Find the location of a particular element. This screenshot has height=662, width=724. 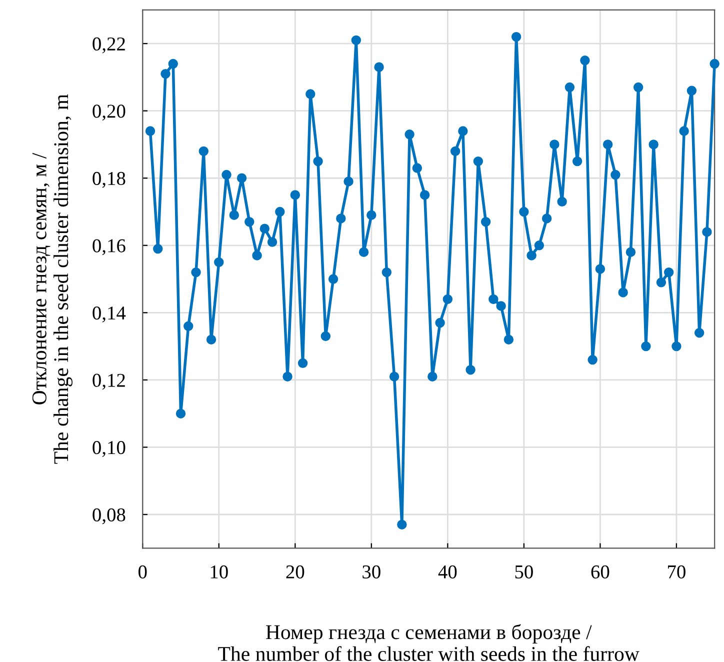

x-tick-label: 0 is located at coordinates (142, 571).